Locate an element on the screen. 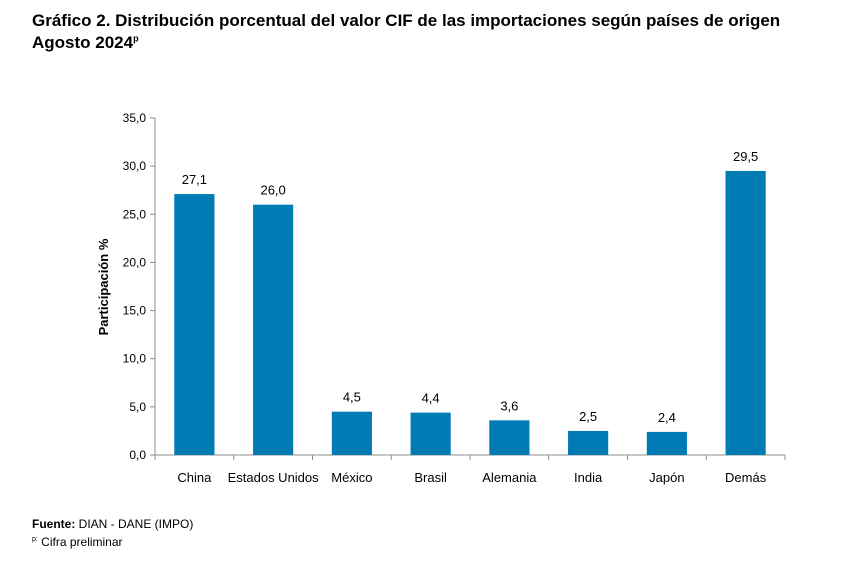 This screenshot has width=846, height=572. x-tick-label: China is located at coordinates (194, 477).